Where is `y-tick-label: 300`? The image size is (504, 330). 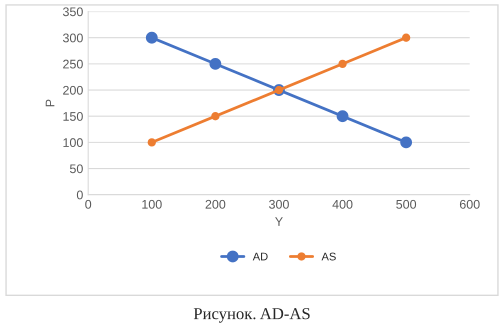 y-tick-label: 300 is located at coordinates (72, 38).